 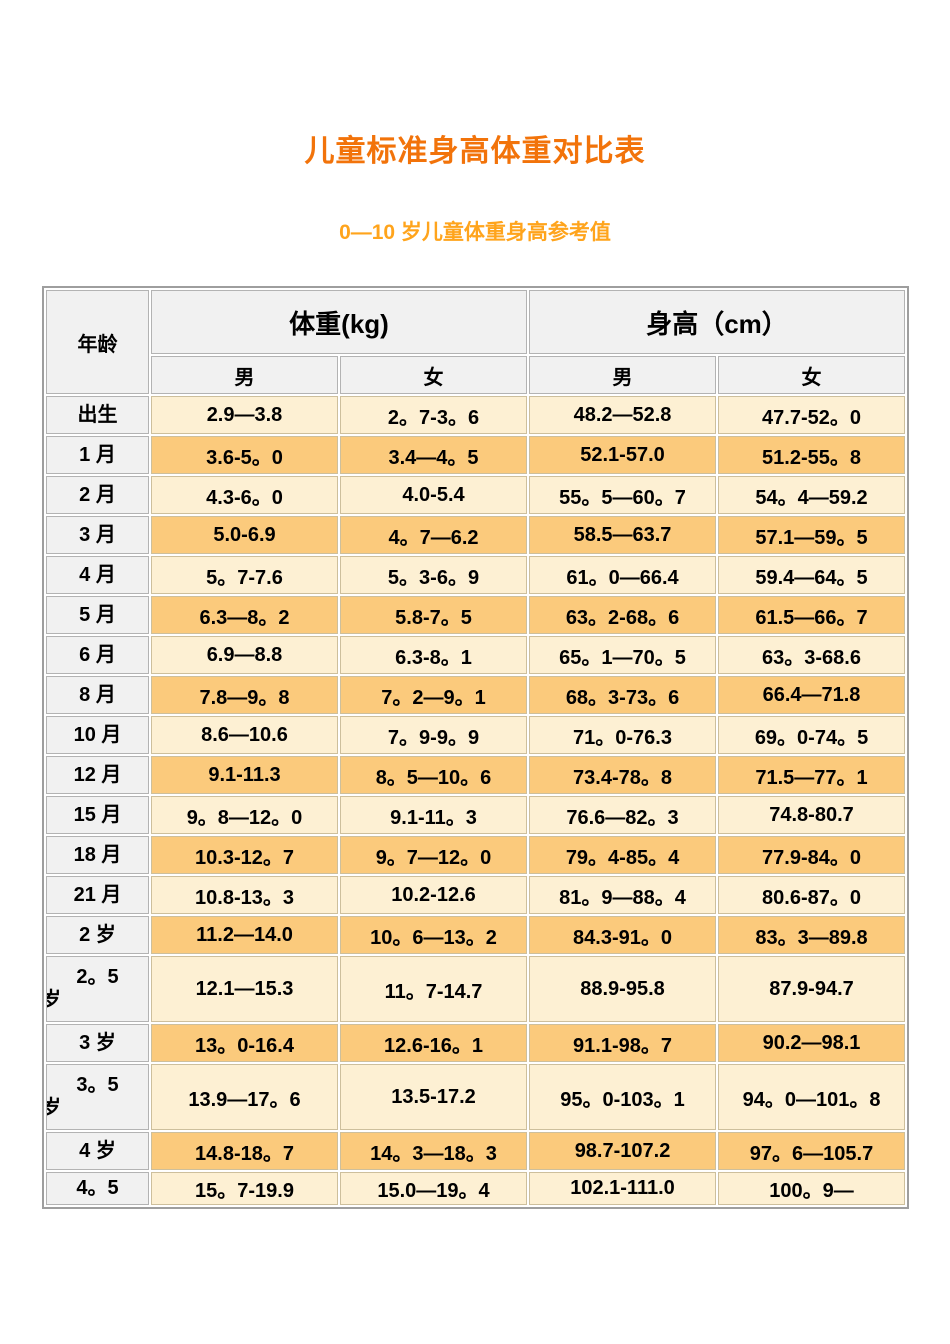 I want to click on age-label: 出生, so click(x=97, y=414).